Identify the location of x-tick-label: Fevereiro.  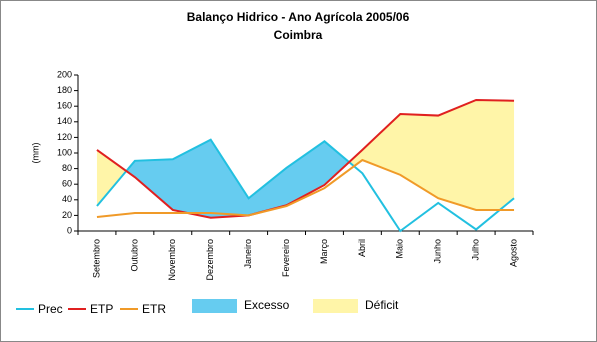
(286, 258).